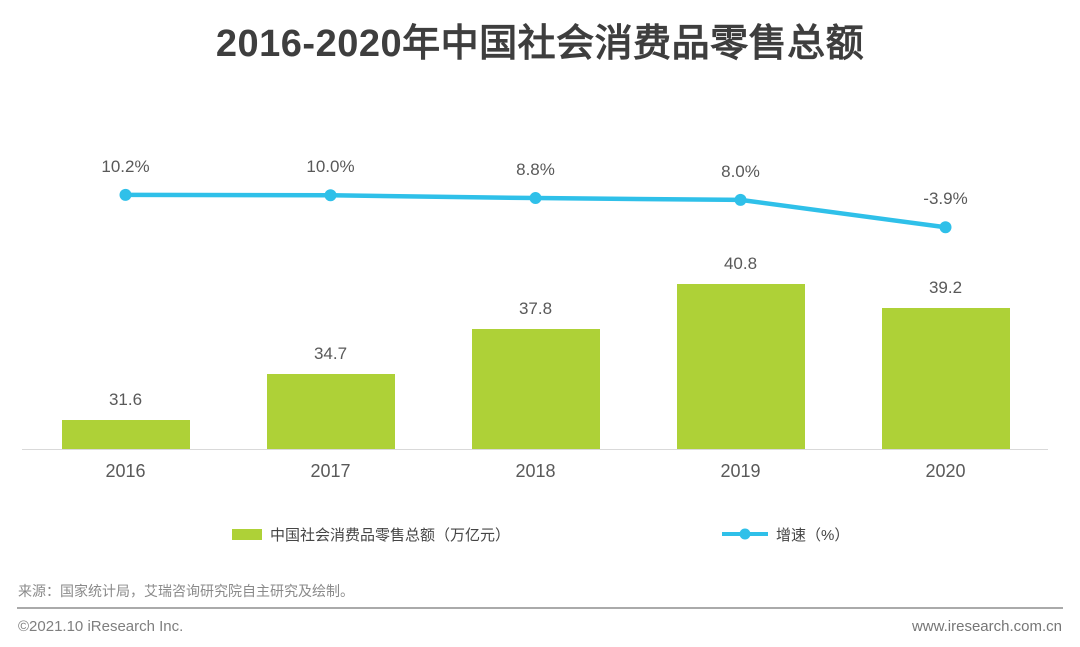 The width and height of the screenshot is (1080, 647). Describe the element at coordinates (330, 167) in the screenshot. I see `growth-label-2017: 10.0%` at that location.